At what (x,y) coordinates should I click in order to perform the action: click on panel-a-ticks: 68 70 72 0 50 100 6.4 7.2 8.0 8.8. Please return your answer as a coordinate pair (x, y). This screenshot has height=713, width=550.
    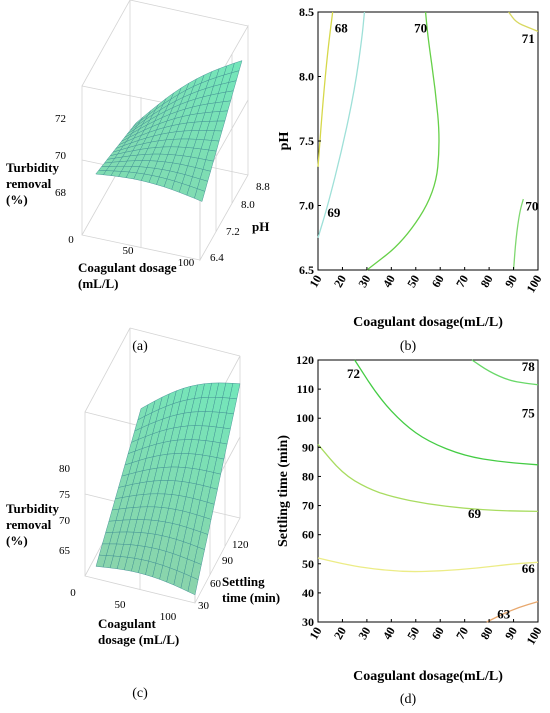
    Looking at the image, I should click on (162, 191).